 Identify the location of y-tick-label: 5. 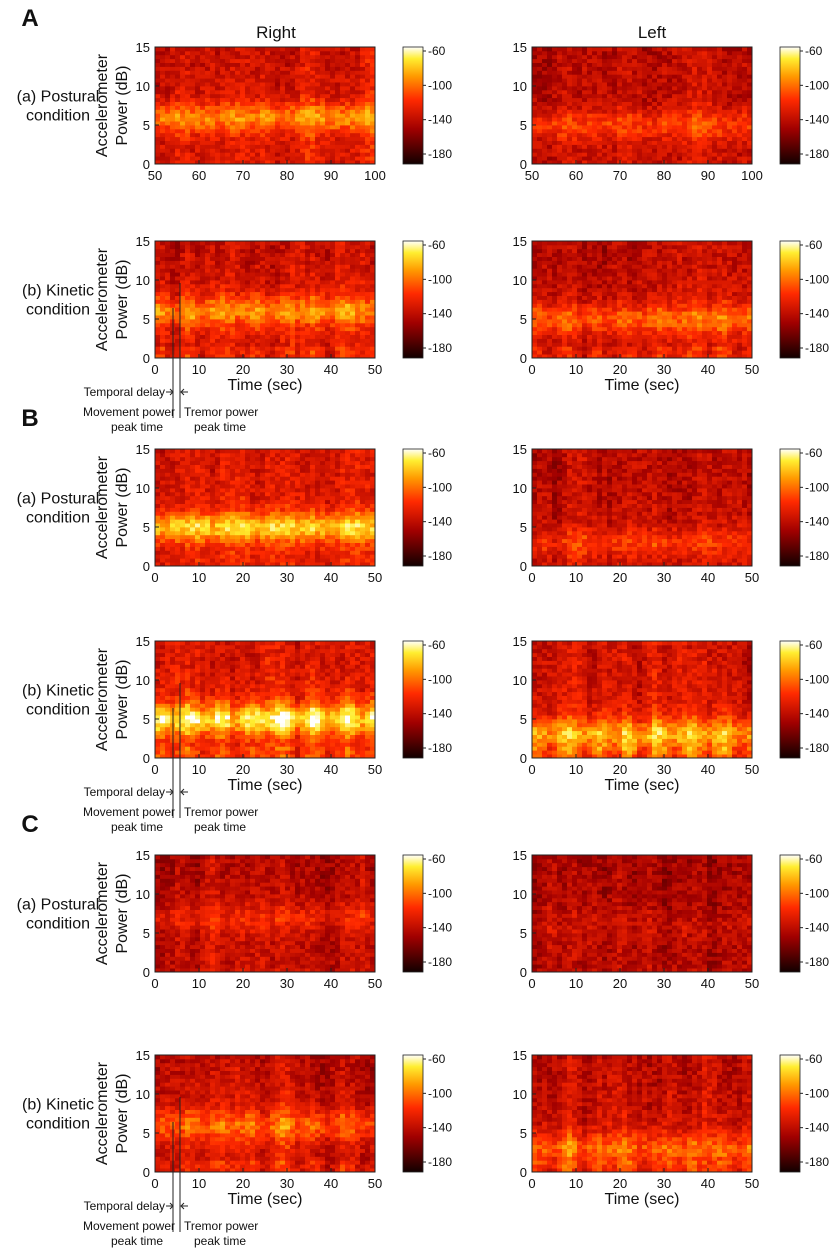
(523, 125).